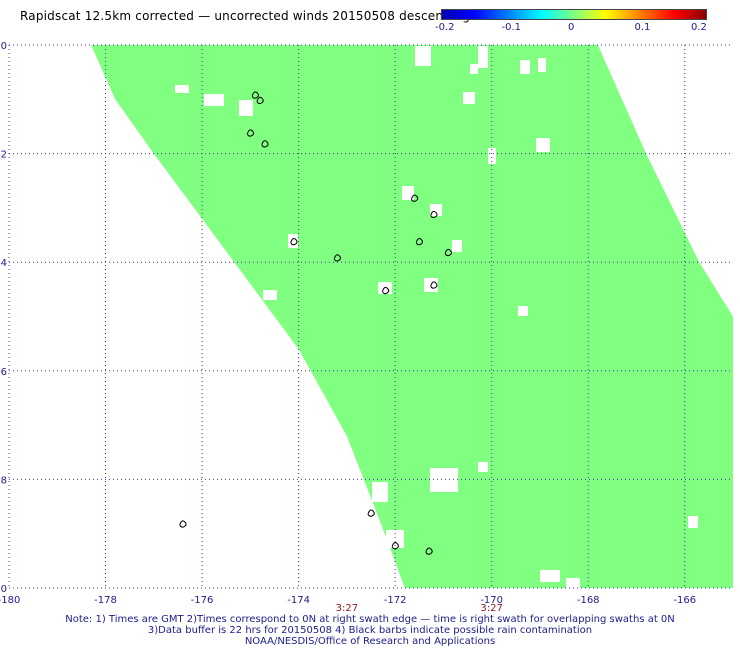  I want to click on x-tick-label: -170, so click(491, 600).